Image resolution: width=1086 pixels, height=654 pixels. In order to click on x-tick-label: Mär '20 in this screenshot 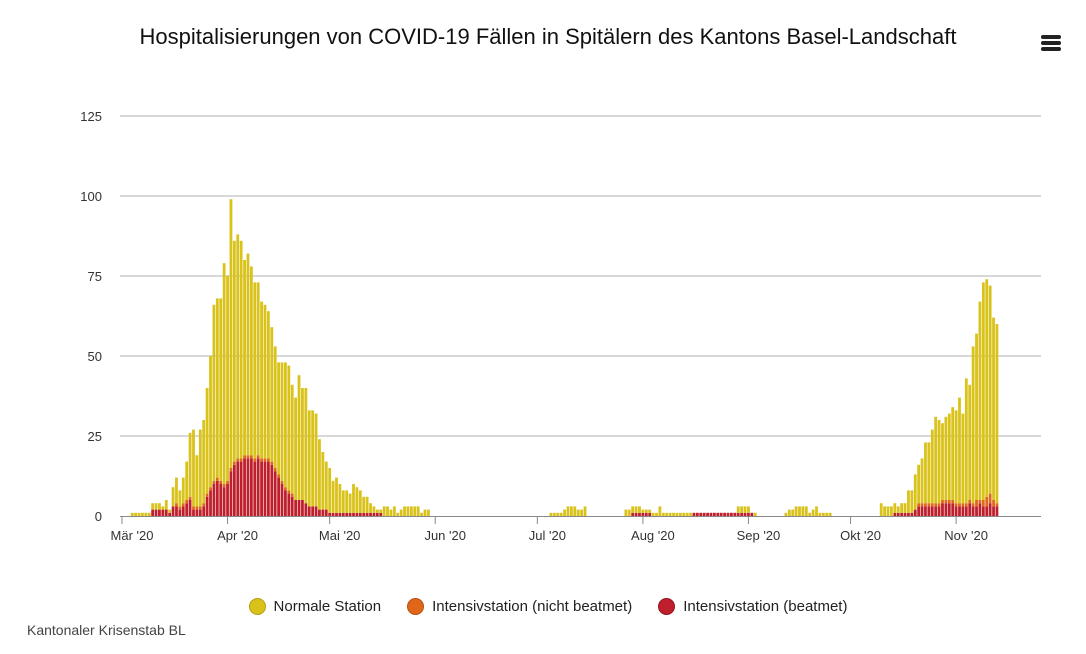, I will do `click(132, 535)`.